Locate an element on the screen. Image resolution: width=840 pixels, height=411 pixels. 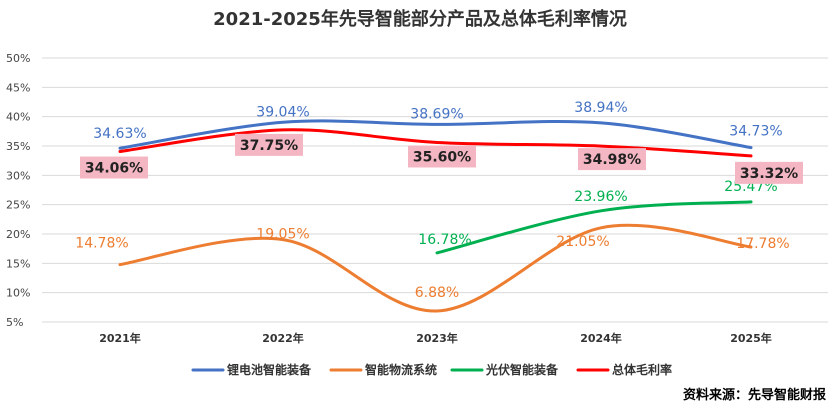
data-label: 35.60% is located at coordinates (442, 157).